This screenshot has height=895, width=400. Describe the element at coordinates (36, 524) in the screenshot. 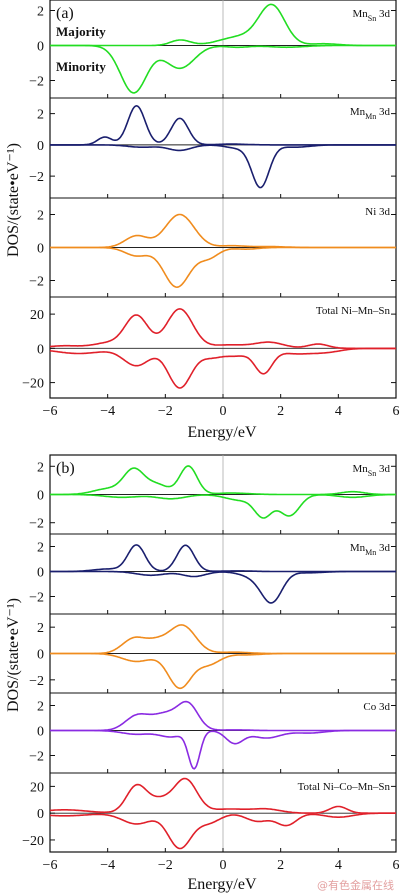

I see `y-tick-label-1-0--2: −2` at that location.